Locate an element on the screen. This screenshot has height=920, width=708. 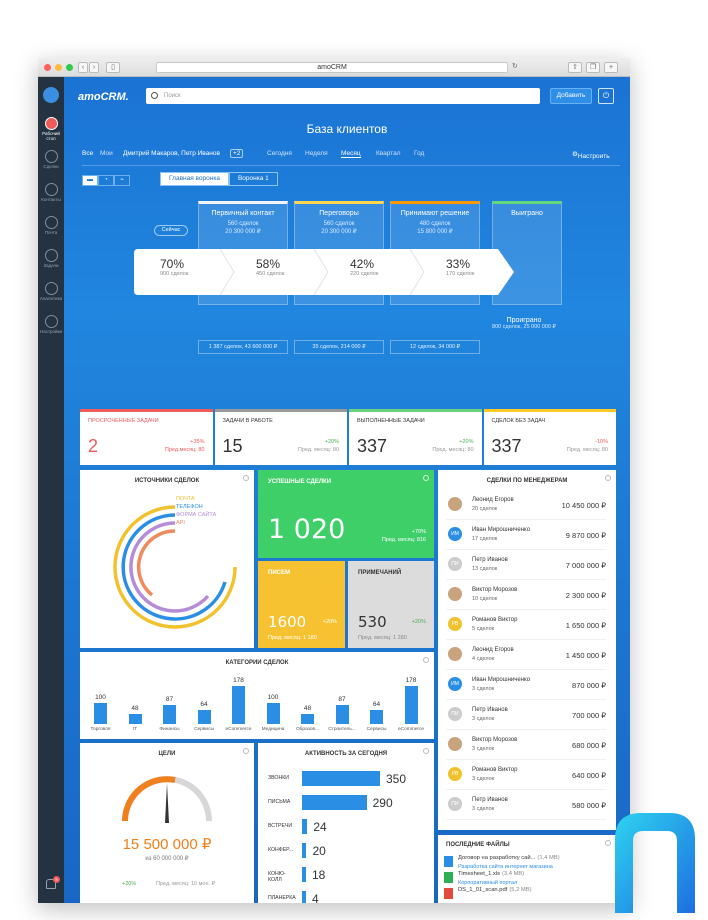
activity-value: 4 is located at coordinates (315, 897).